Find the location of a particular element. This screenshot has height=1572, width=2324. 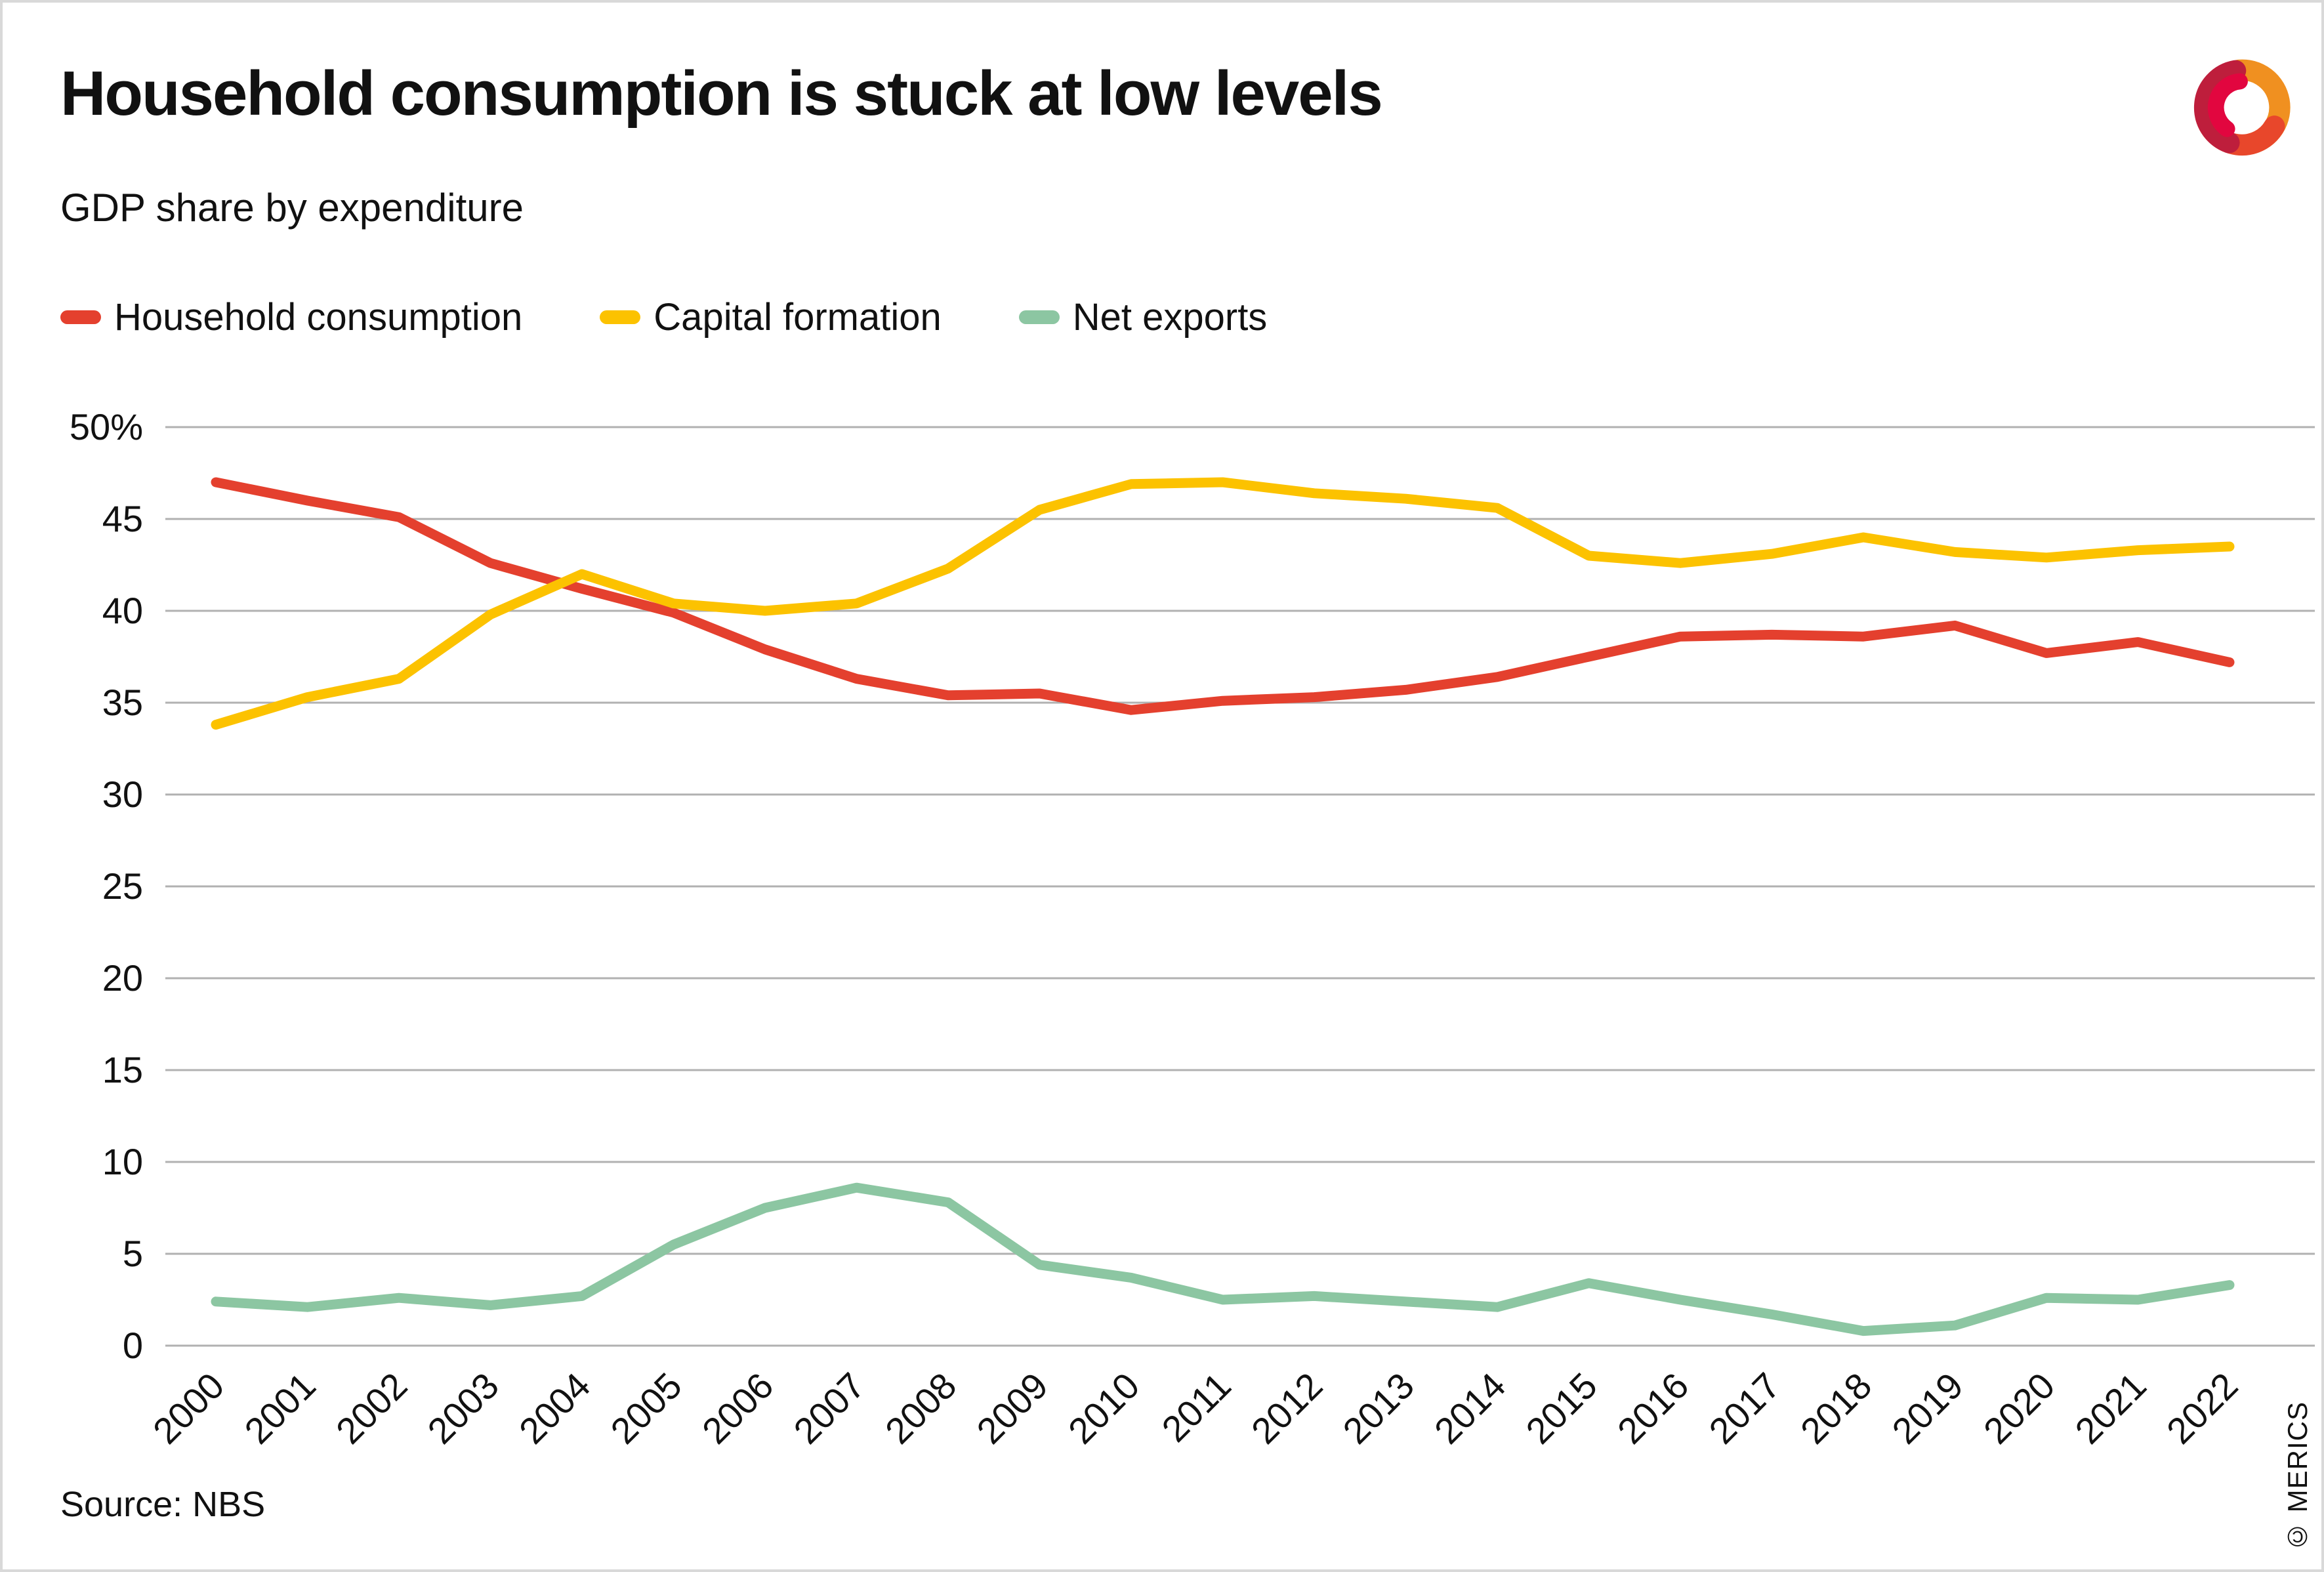

legend-label: Net exports is located at coordinates (1170, 317).